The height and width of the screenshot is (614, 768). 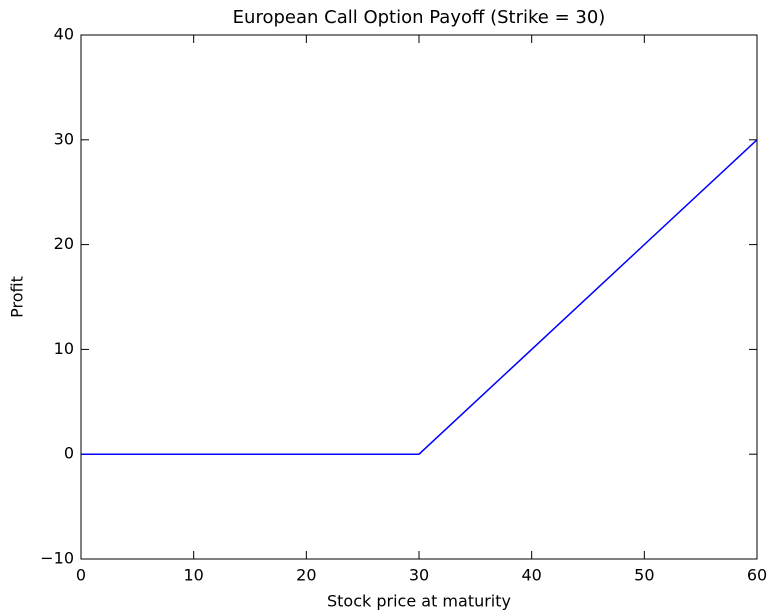 I want to click on x-axis-label: Stock price at maturity, so click(x=419, y=601).